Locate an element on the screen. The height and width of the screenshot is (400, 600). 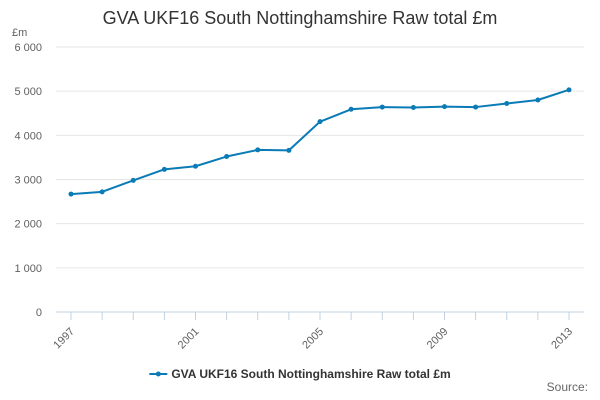
x-tick-label: 1997 is located at coordinates (64, 339).